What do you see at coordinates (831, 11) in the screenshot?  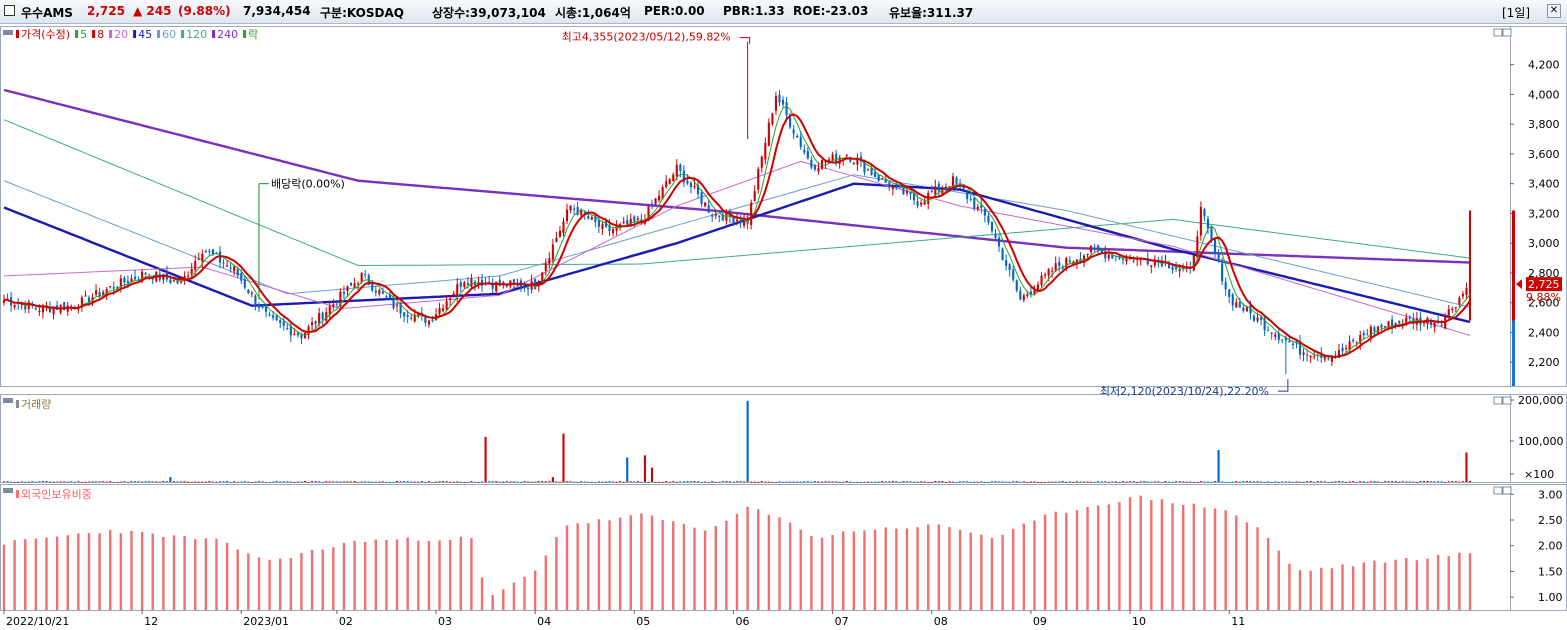 I see `roe-label: ROE:-23.03` at bounding box center [831, 11].